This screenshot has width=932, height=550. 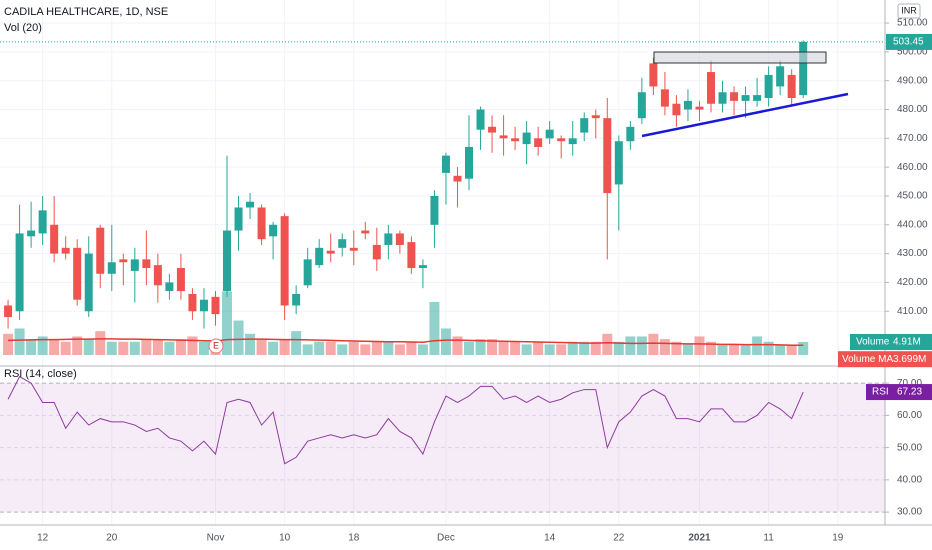 I want to click on event-marker: E, so click(x=216, y=345).